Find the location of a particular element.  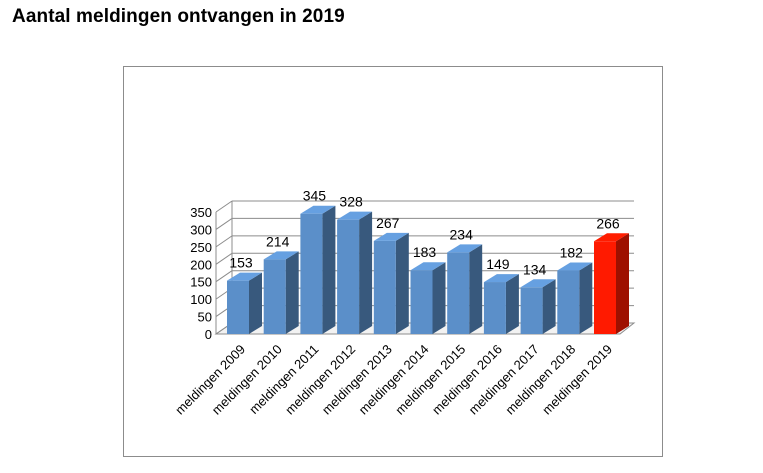

data-label: 328 is located at coordinates (351, 202).